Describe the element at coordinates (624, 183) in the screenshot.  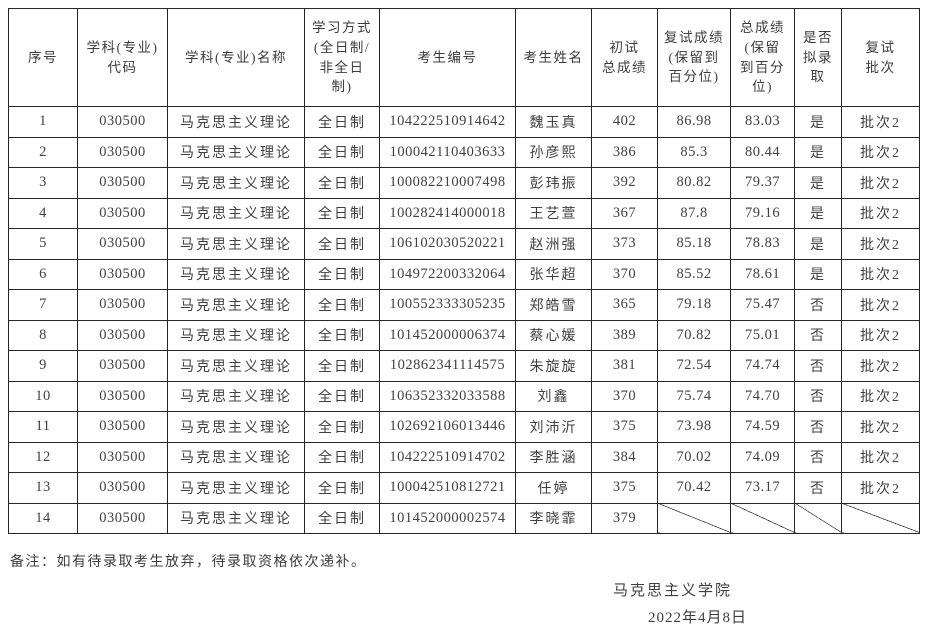
I see `cell-initial_score: 392` at that location.